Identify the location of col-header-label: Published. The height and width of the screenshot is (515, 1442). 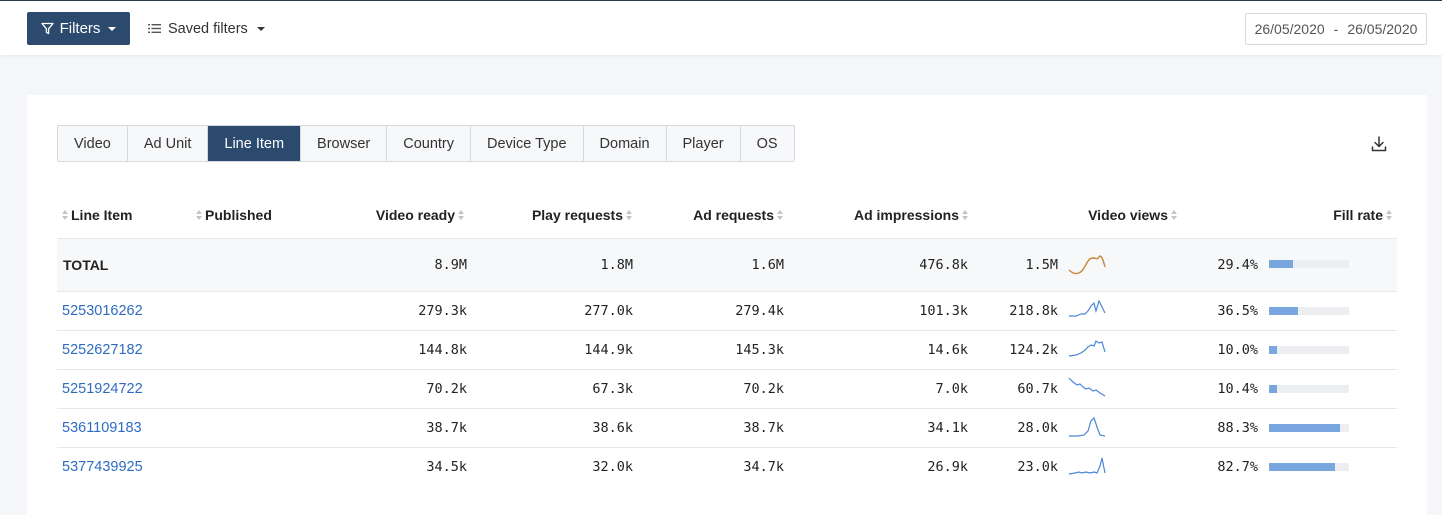
(238, 215).